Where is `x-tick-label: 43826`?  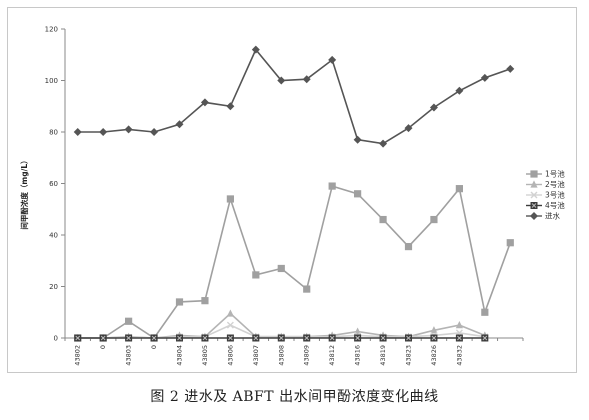 x-tick-label: 43826 is located at coordinates (434, 355).